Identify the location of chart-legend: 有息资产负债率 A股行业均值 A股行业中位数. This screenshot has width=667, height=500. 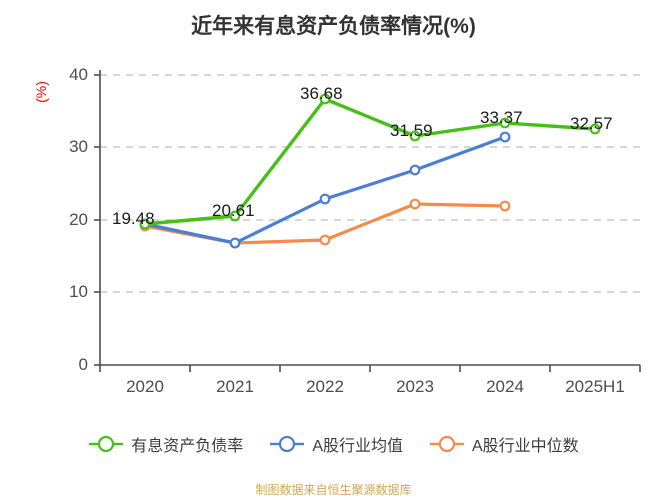
(333, 444).